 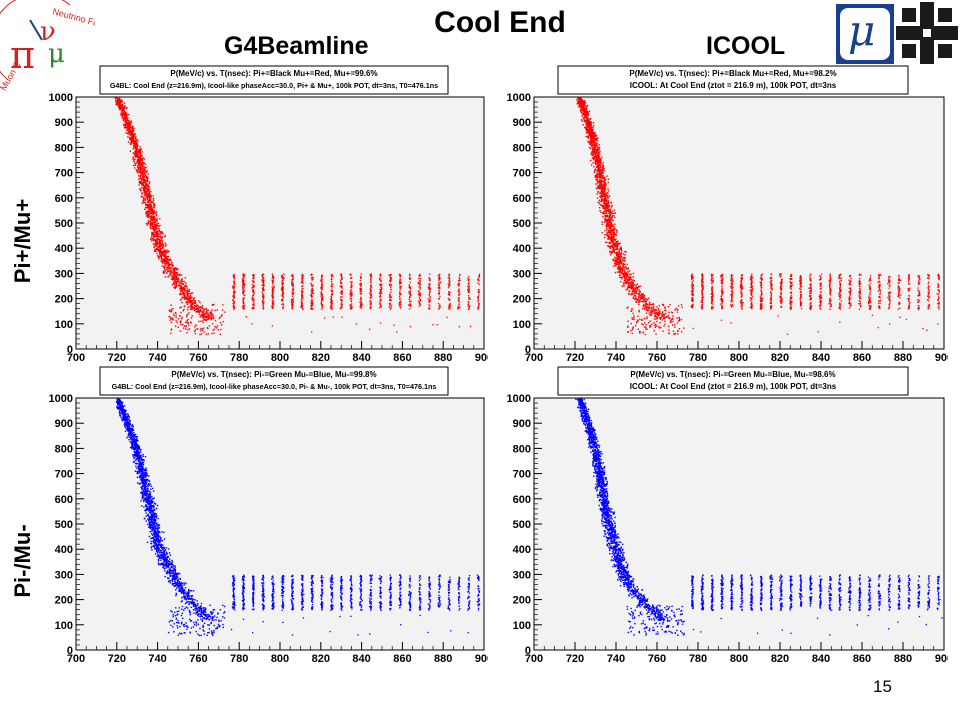 What do you see at coordinates (361, 357) in the screenshot?
I see `x-tick-label: 840` at bounding box center [361, 357].